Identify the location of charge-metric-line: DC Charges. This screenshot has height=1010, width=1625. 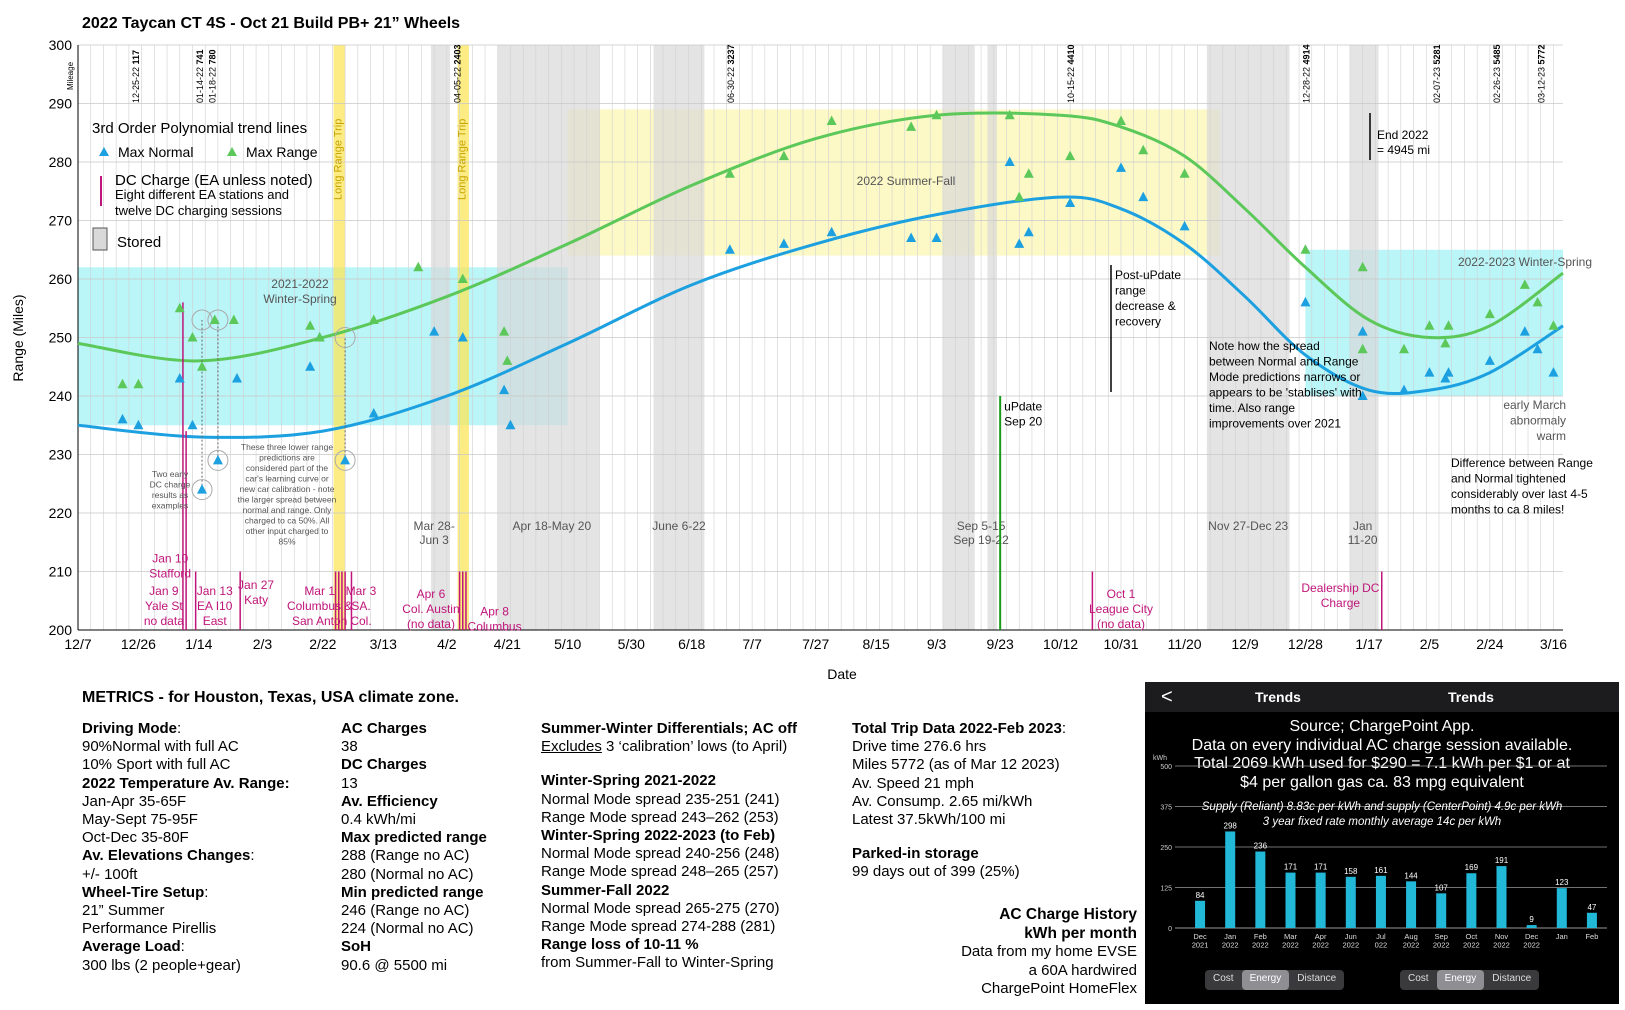
(384, 765).